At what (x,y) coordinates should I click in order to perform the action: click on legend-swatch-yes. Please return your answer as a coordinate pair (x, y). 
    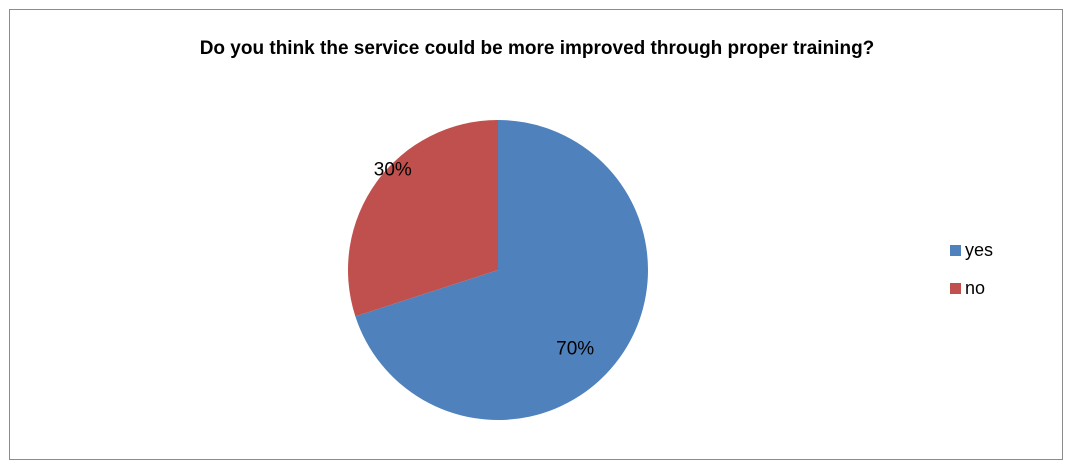
    Looking at the image, I should click on (955, 250).